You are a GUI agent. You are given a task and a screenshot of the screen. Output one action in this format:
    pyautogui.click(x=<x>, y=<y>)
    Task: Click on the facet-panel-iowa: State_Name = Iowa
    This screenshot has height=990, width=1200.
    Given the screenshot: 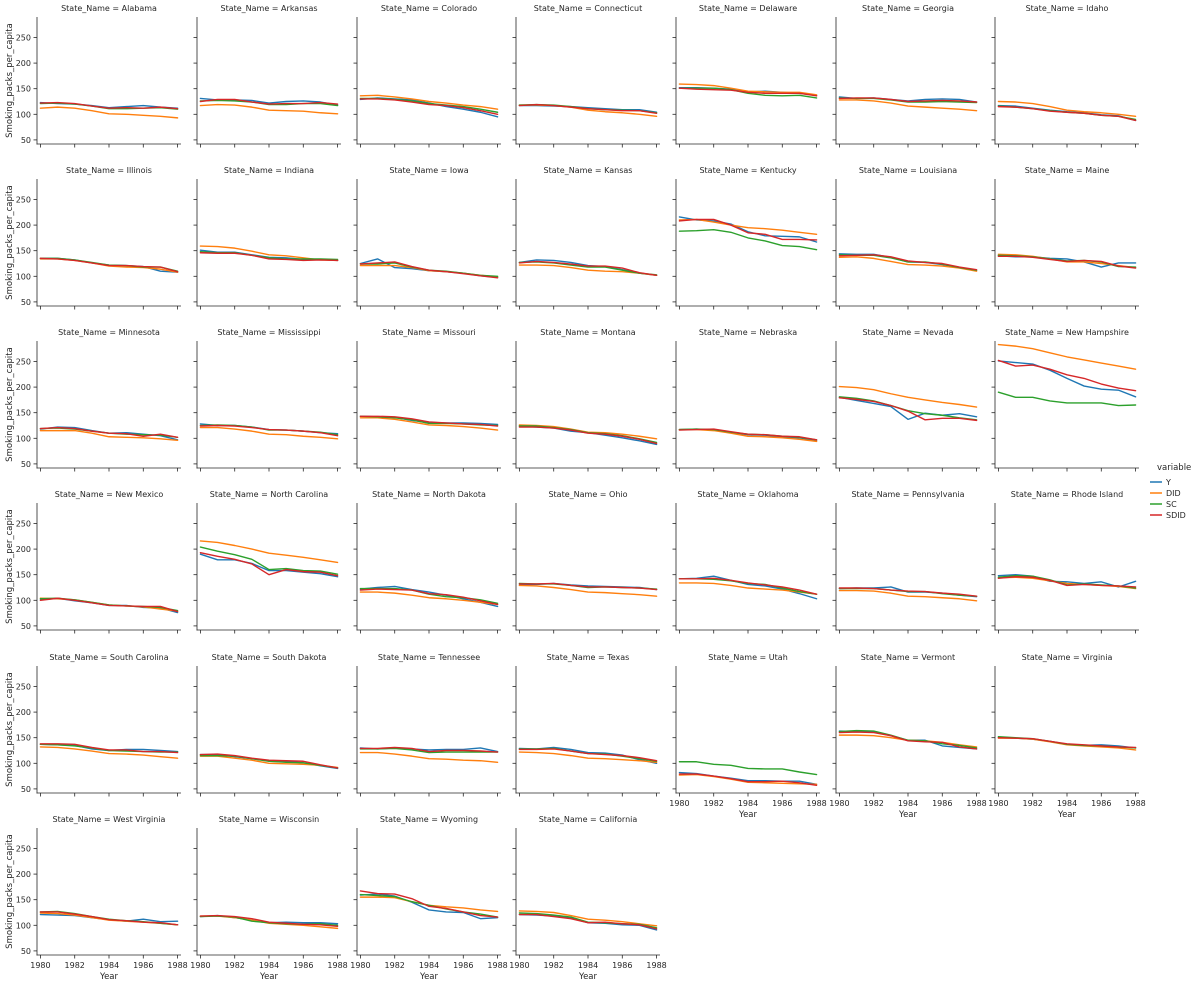 What is the action you would take?
    pyautogui.click(x=427, y=238)
    